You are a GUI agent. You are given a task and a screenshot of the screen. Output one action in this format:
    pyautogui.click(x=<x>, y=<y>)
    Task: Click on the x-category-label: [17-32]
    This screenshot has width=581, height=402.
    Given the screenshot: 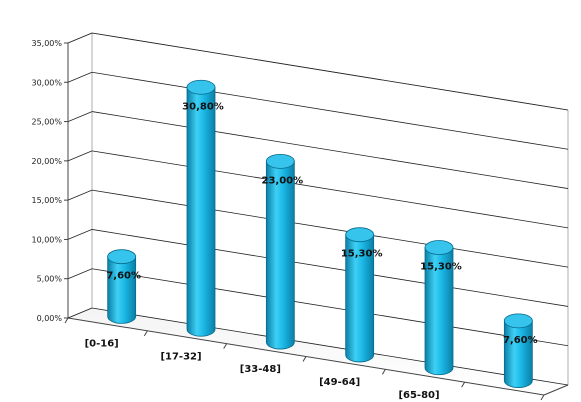 What is the action you would take?
    pyautogui.click(x=180, y=356)
    